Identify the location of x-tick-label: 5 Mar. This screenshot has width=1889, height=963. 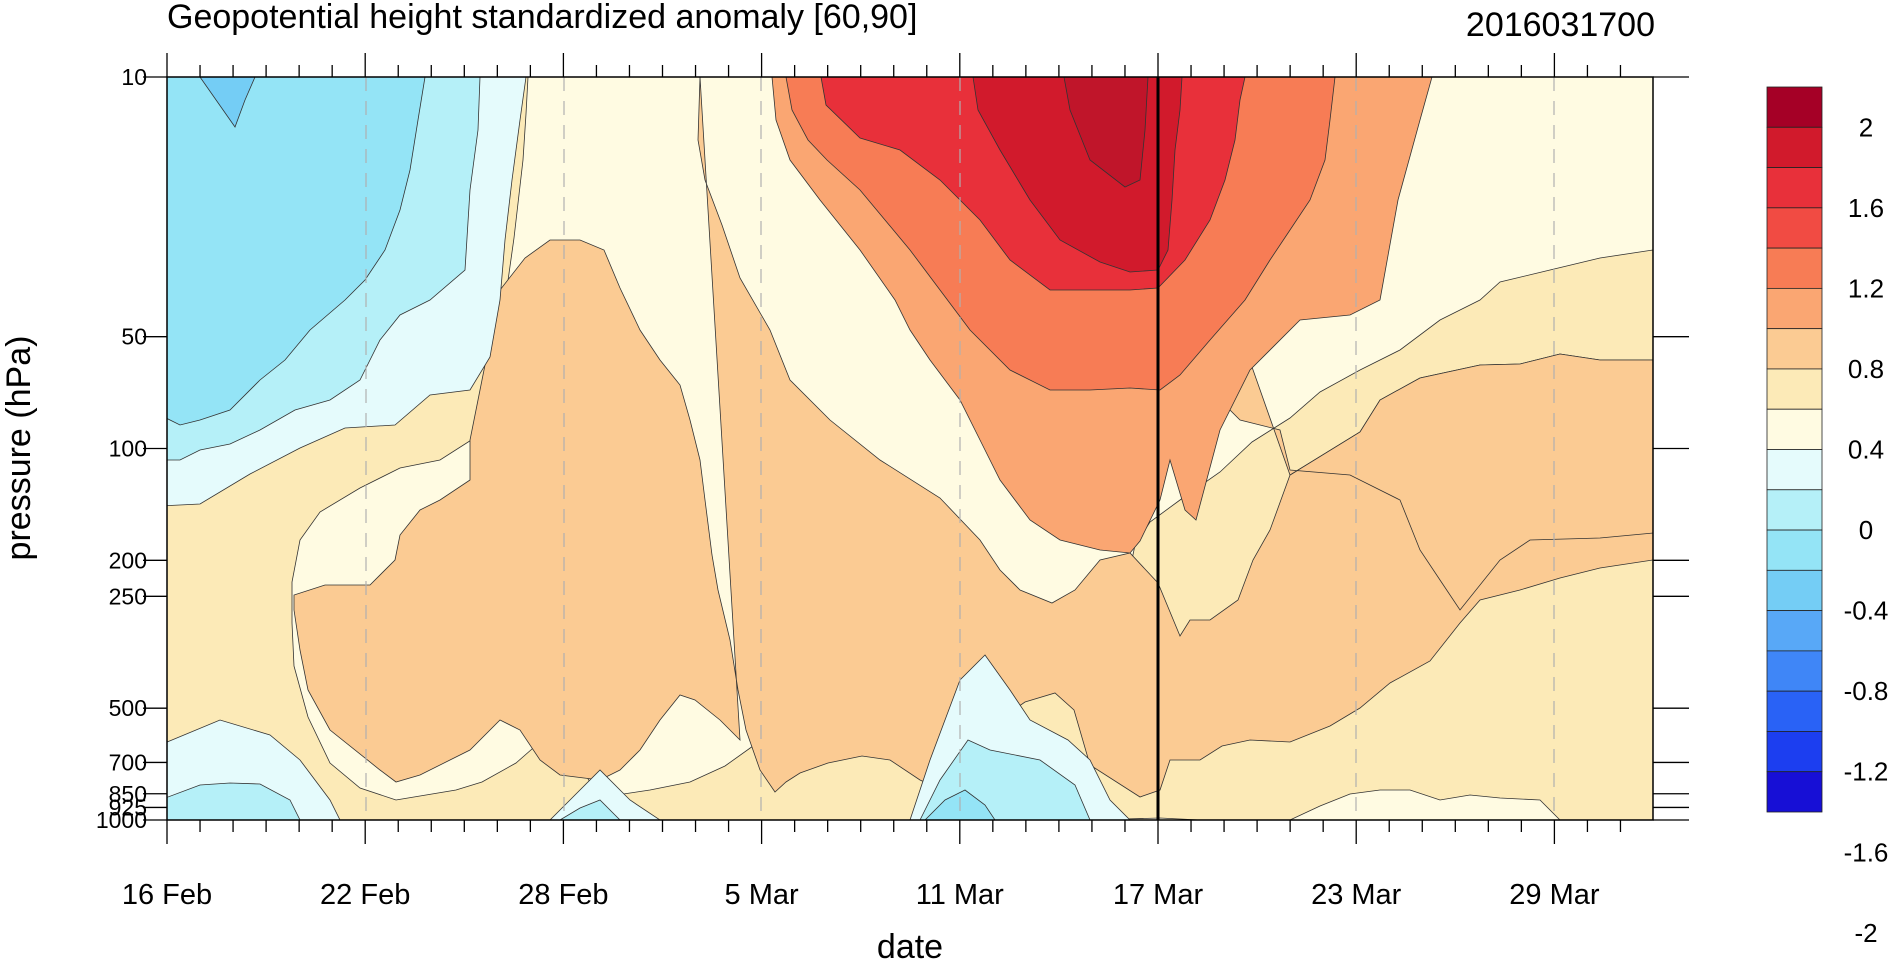
(762, 895).